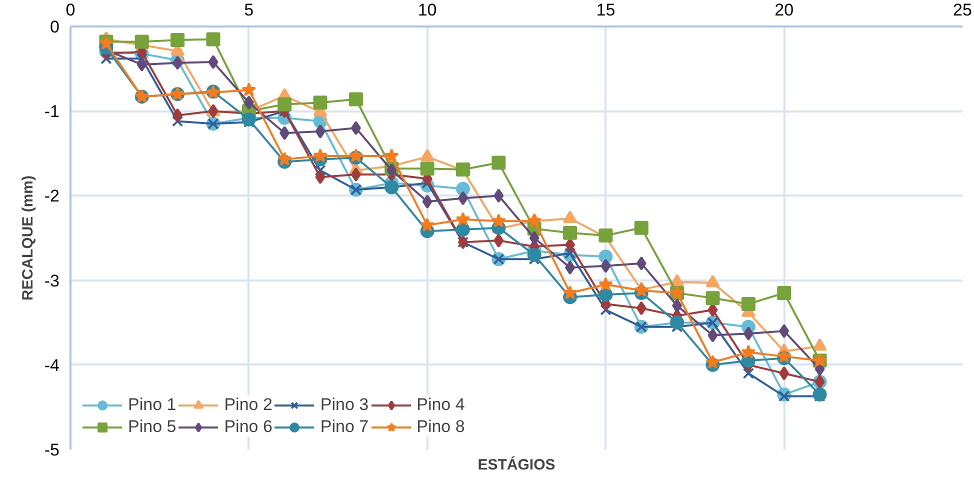 This screenshot has height=478, width=974. I want to click on y-tick-label: 0, so click(55, 27).